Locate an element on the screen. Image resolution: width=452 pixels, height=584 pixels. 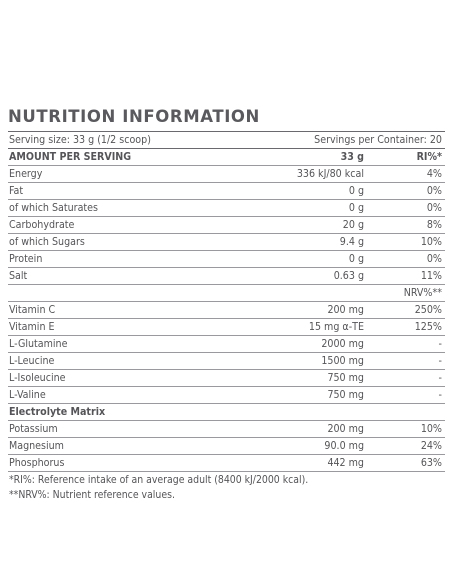
title-rule is located at coordinates (226, 131).